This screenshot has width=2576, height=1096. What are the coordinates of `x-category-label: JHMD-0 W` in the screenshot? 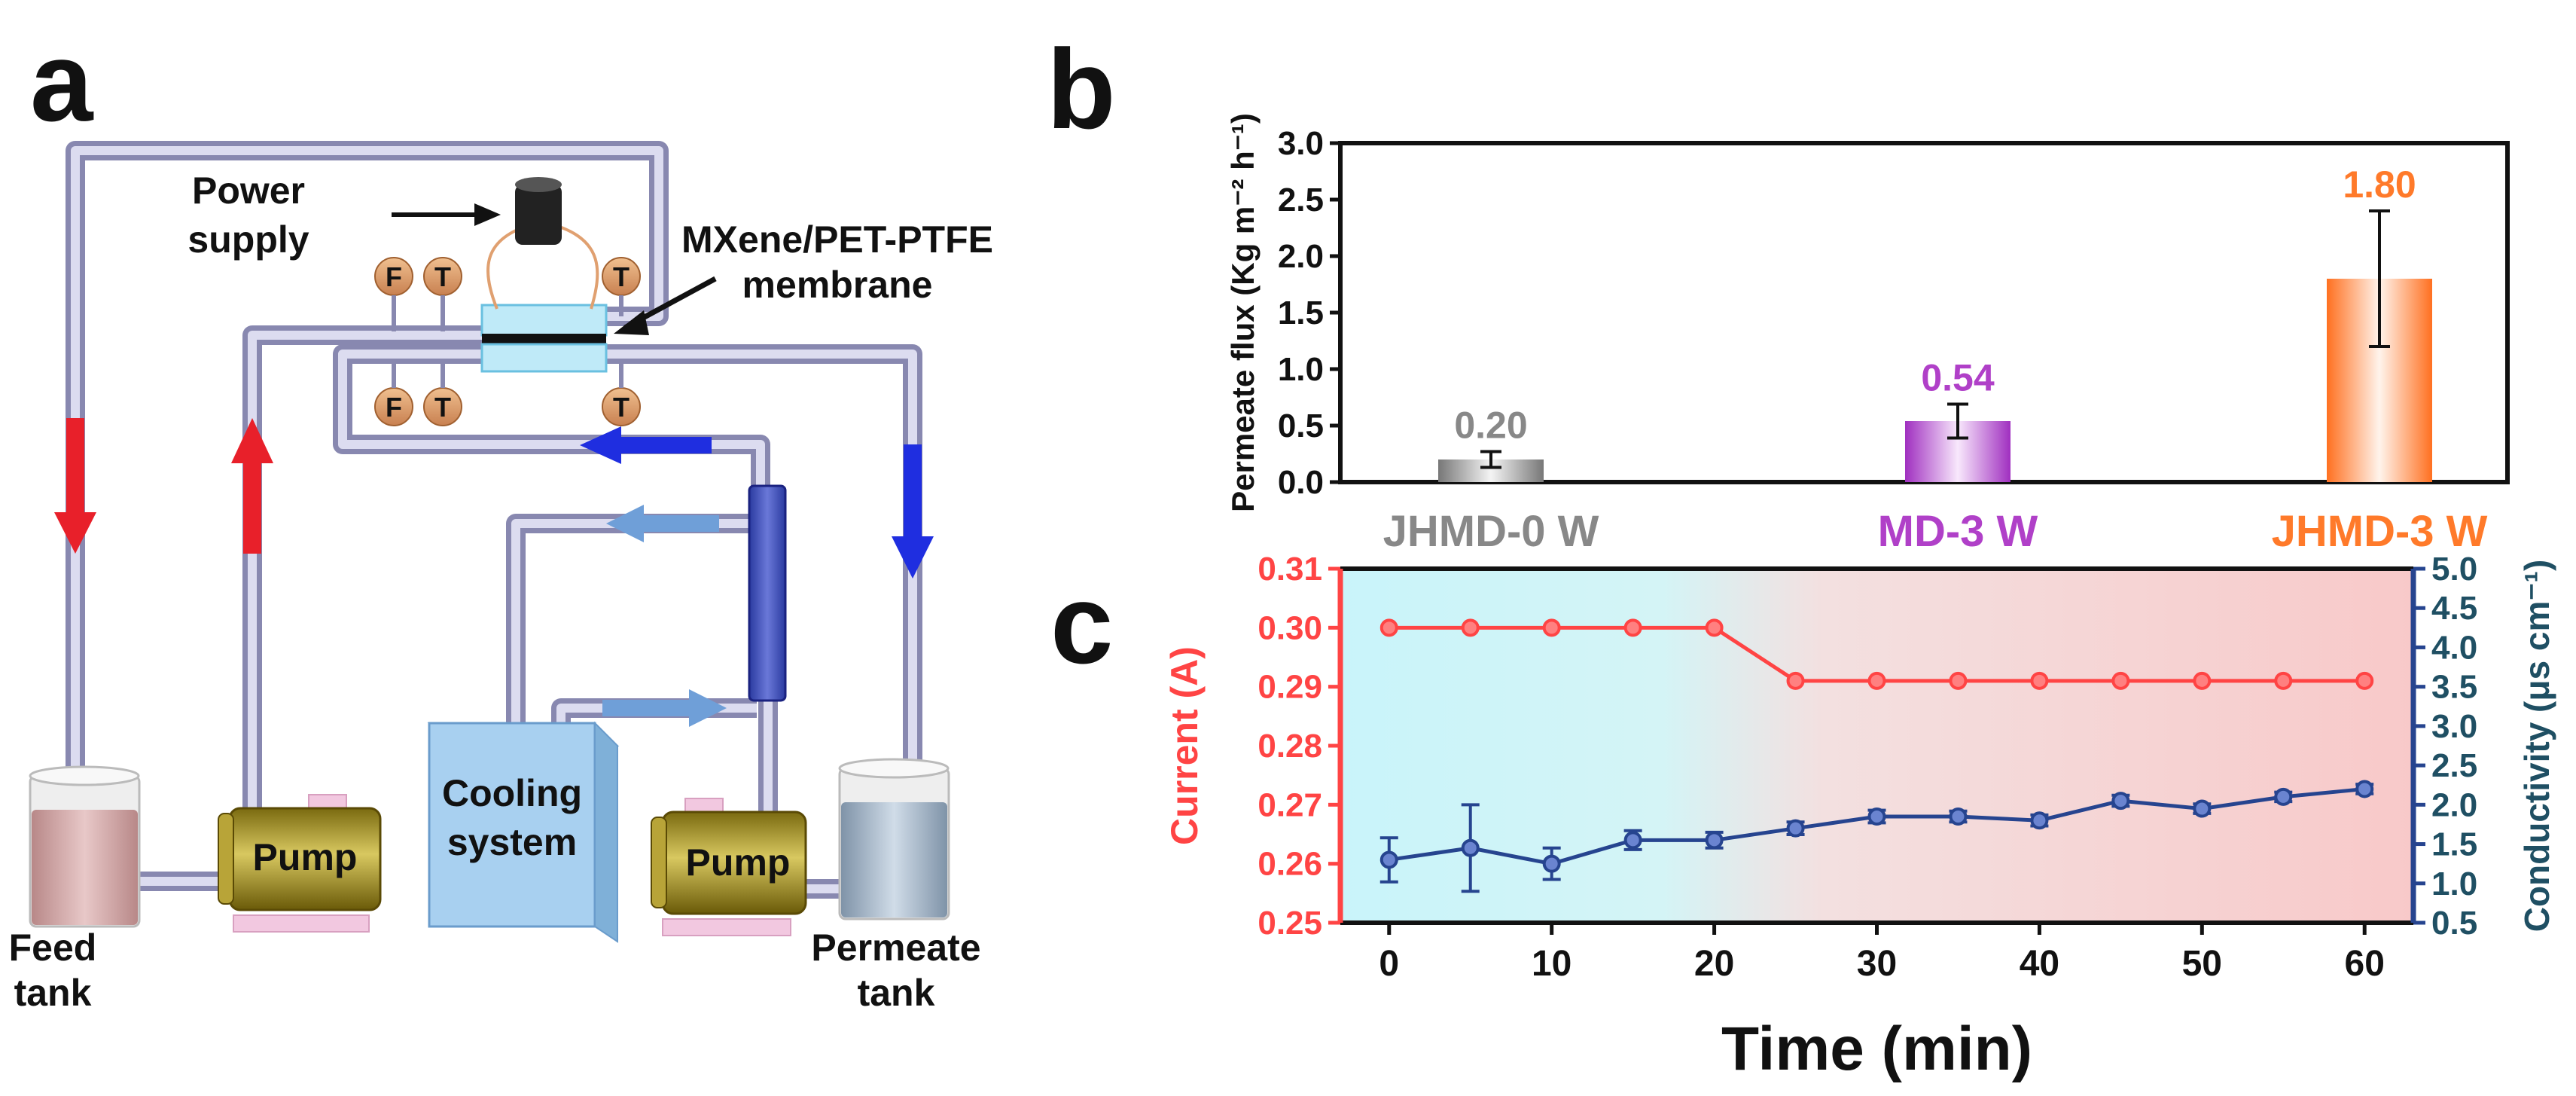 It's located at (1491, 531).